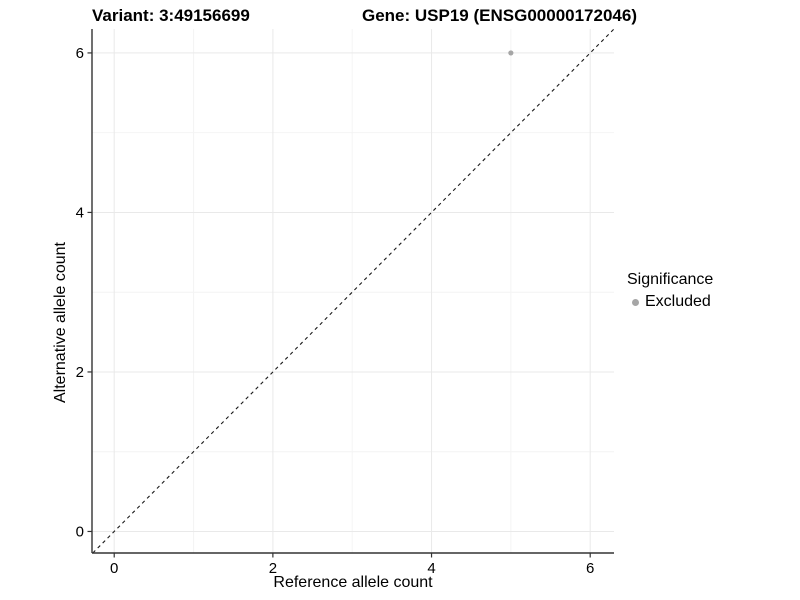 This screenshot has width=800, height=600. I want to click on excluded-dot-icon, so click(635, 302).